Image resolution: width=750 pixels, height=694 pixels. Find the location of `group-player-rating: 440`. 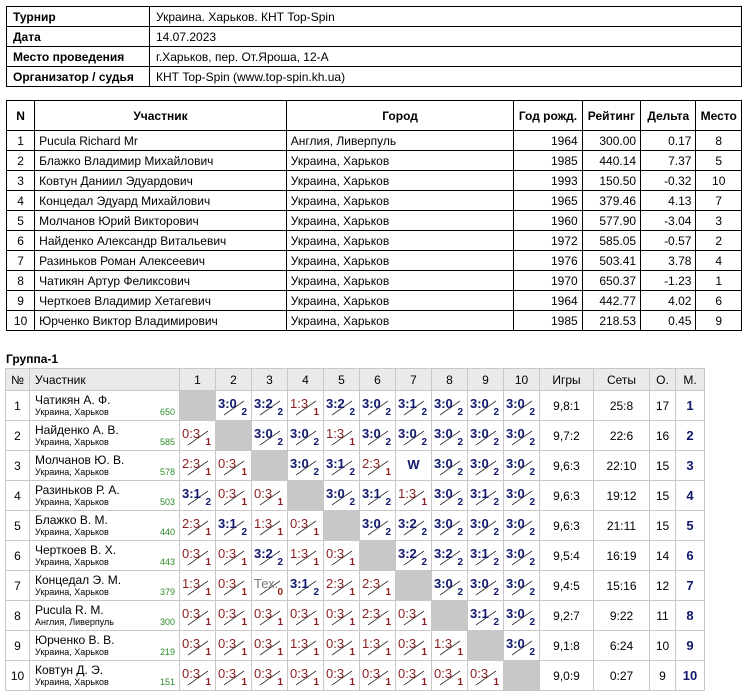

group-player-rating: 440 is located at coordinates (167, 531).